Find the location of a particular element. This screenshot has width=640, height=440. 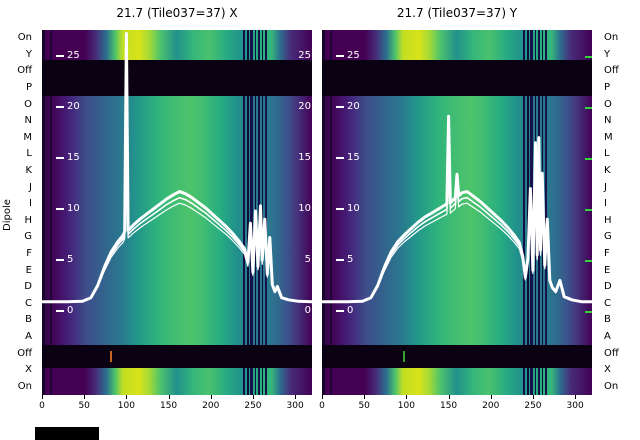

inner-tick-label: 5 is located at coordinates (344, 260).